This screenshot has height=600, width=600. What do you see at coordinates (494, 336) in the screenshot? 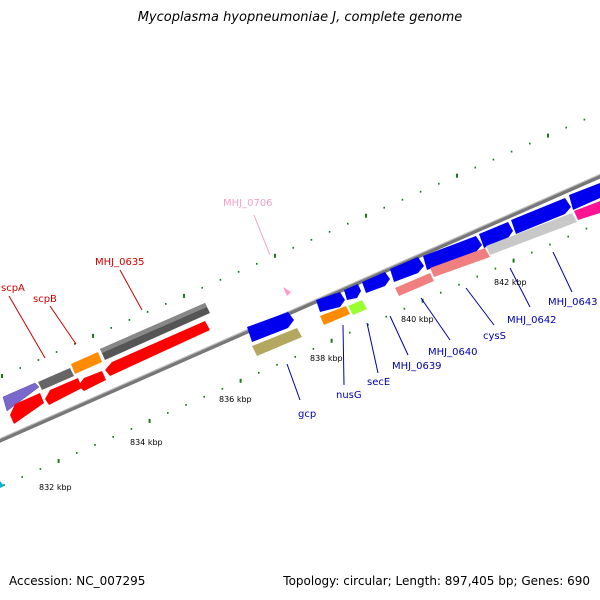
I see `label-cysS: cysS` at bounding box center [494, 336].